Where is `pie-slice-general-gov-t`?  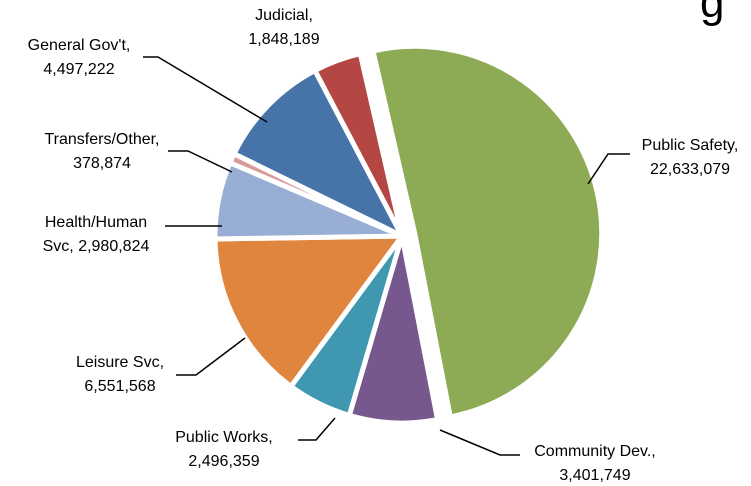
pie-slice-general-gov-t is located at coordinates (318, 153).